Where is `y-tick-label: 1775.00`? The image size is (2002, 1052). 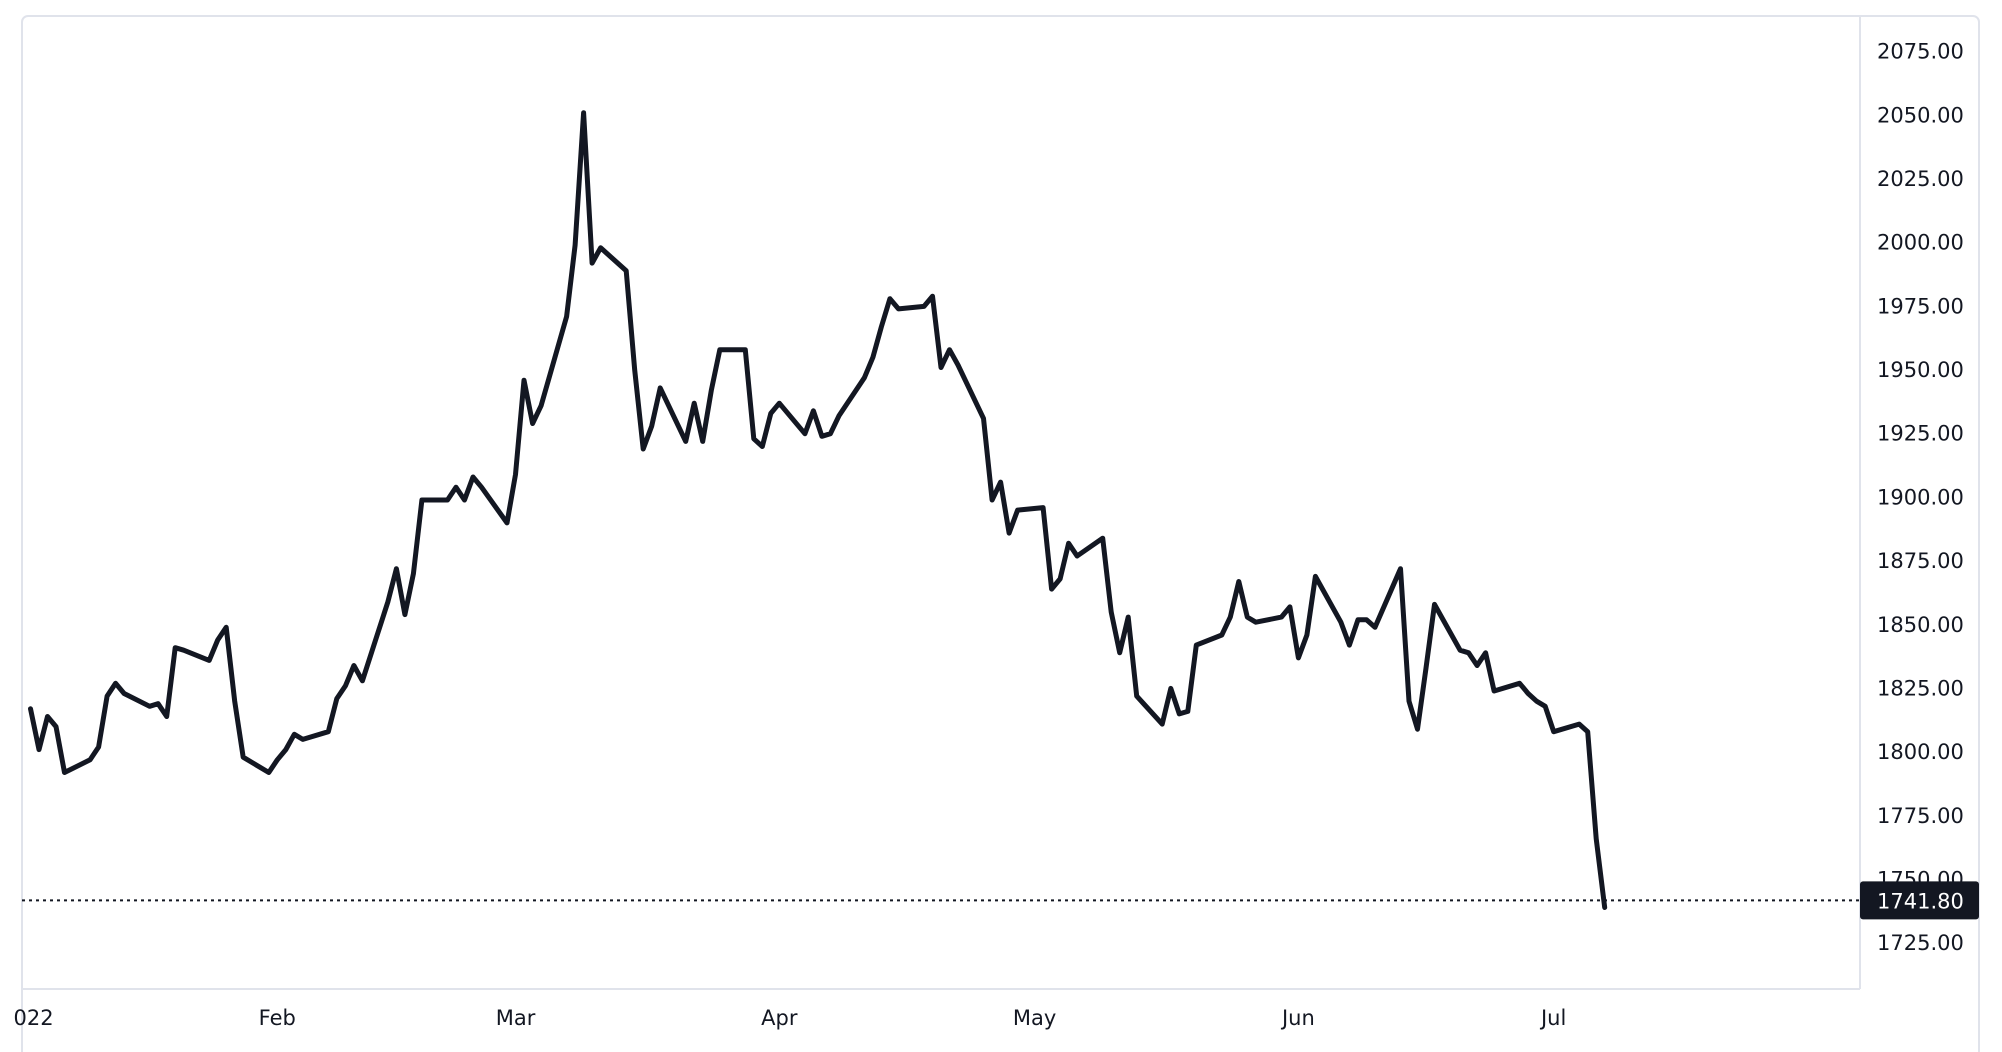
y-tick-label: 1775.00 is located at coordinates (1920, 816).